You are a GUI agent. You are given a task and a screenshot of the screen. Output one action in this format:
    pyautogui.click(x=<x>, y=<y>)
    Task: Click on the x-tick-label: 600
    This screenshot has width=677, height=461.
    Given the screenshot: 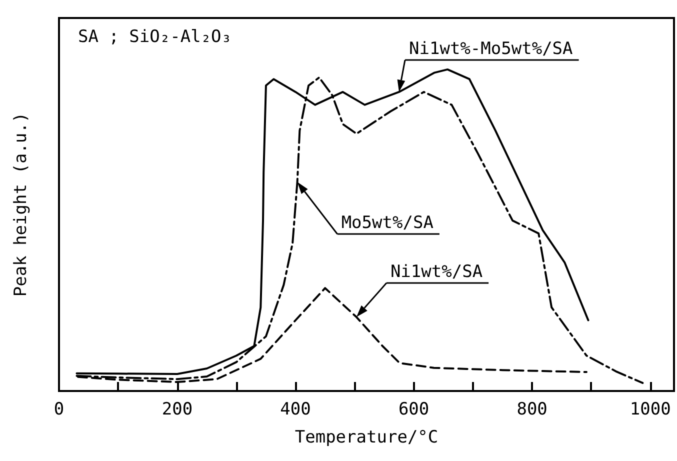 What is the action you would take?
    pyautogui.click(x=414, y=410)
    